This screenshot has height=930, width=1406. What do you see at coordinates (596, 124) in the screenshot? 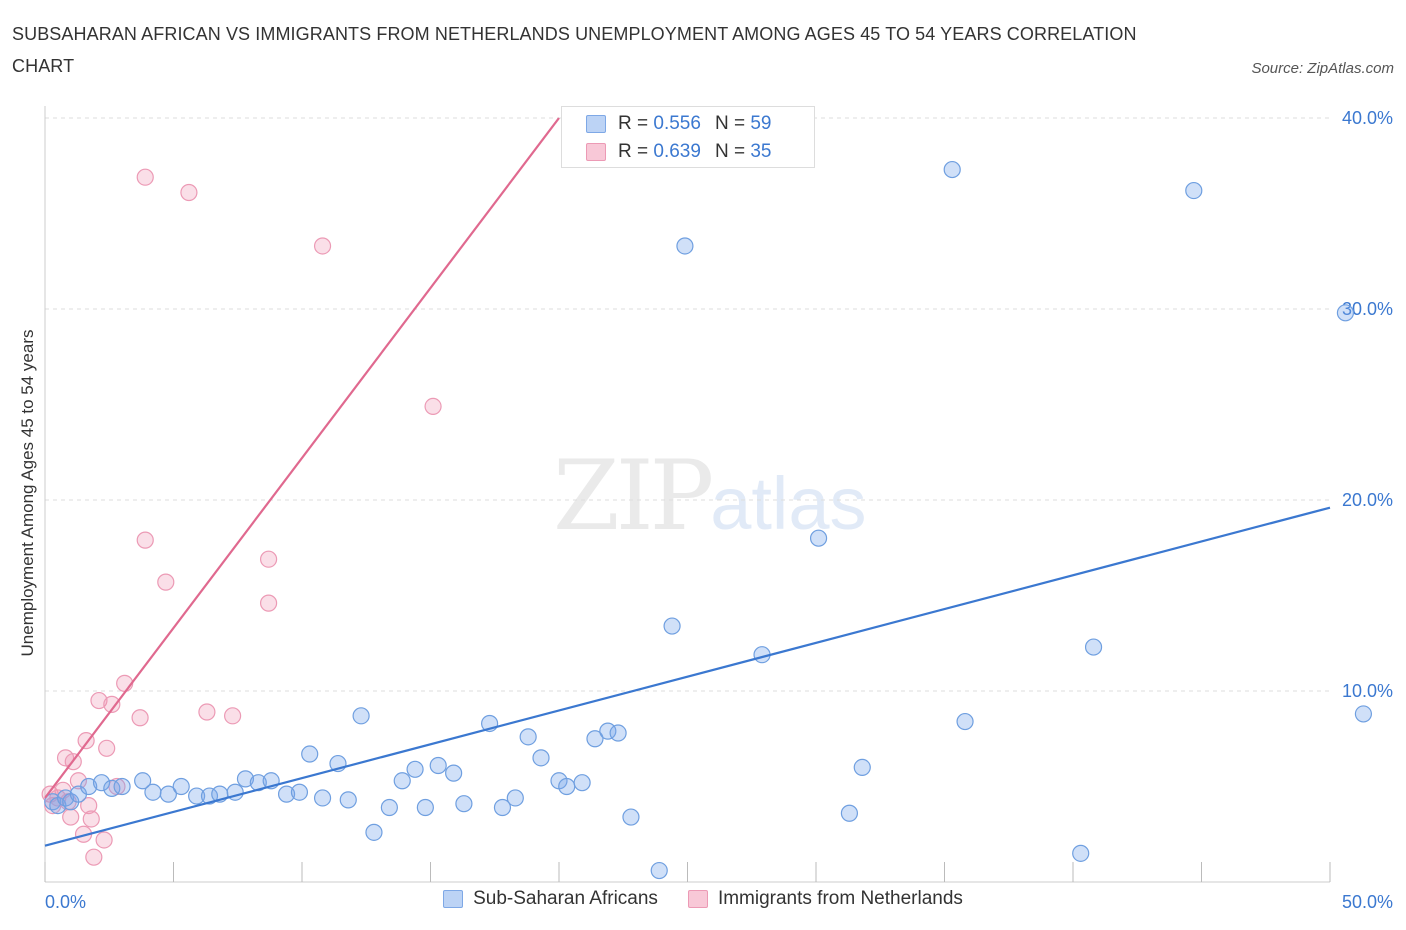
I see `legend-swatch-blue` at bounding box center [596, 124].